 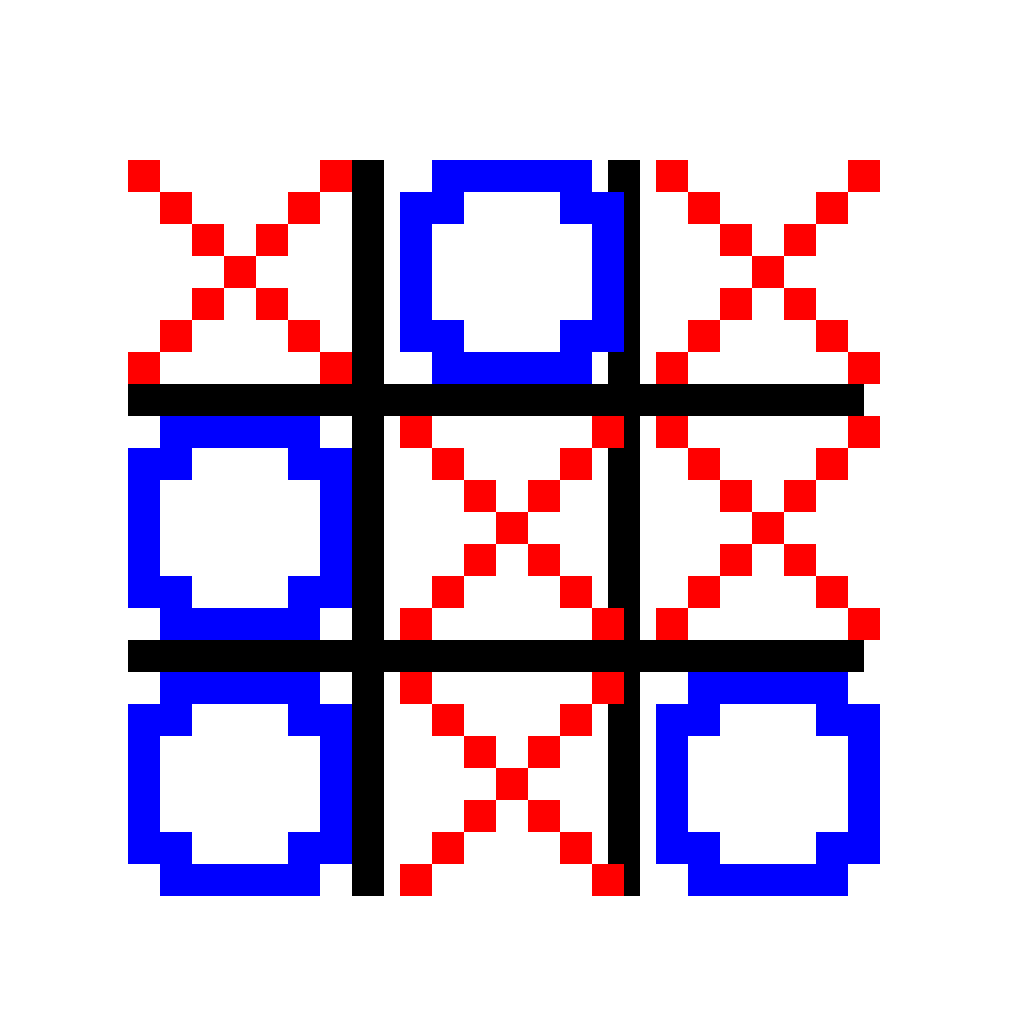 I want to click on cell-r3-c3, so click(x=768, y=784).